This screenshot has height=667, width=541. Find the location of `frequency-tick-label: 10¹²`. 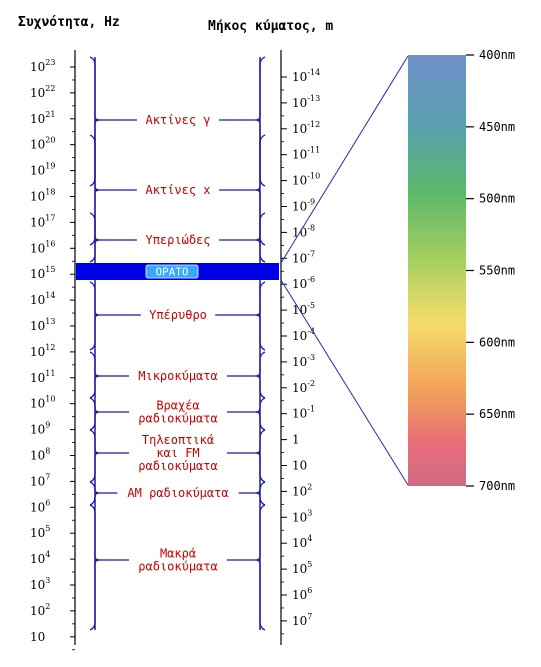

frequency-tick-label: 10¹² is located at coordinates (42, 351).